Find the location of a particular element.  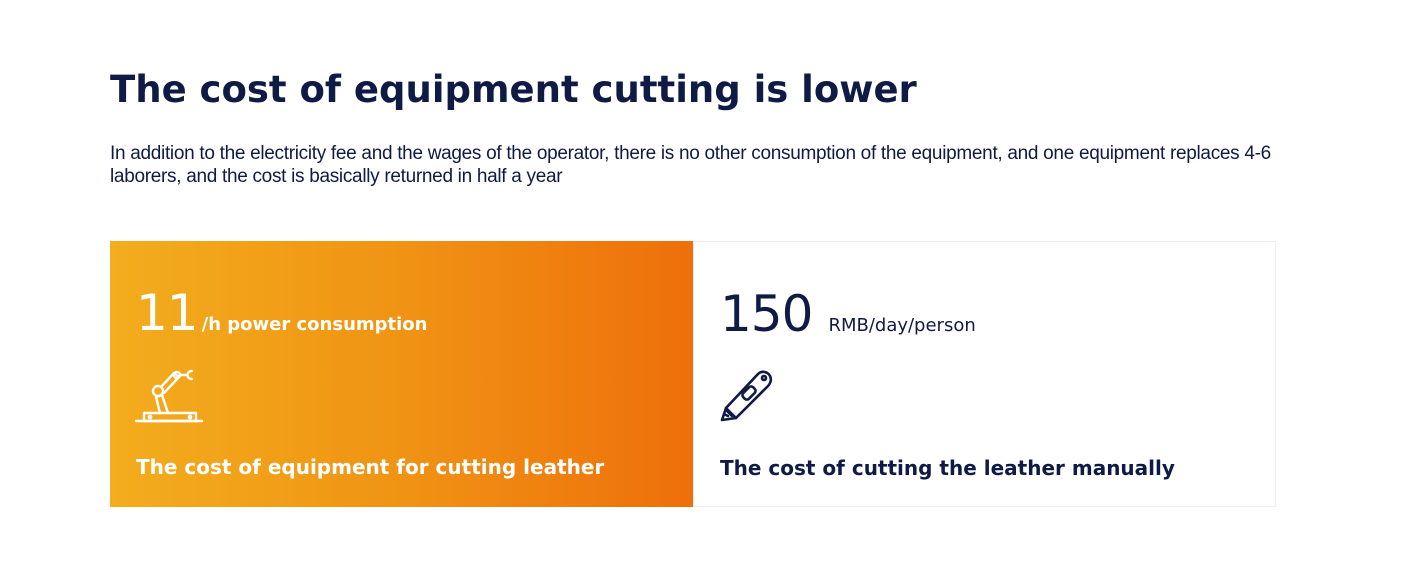

manual-stat-value: 150 is located at coordinates (766, 314).